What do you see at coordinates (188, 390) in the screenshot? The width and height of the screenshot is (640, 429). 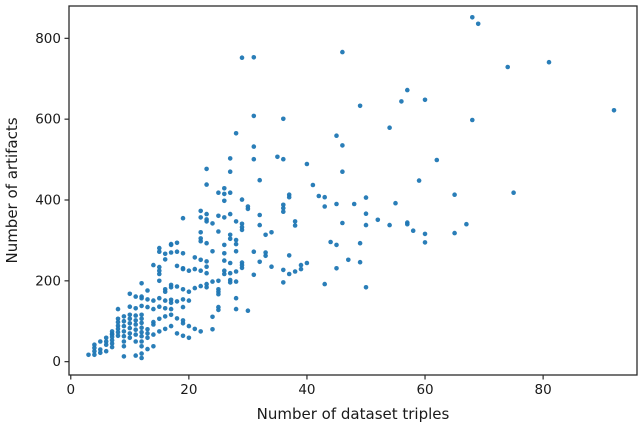 I see `x-tick-label: 20` at bounding box center [188, 390].